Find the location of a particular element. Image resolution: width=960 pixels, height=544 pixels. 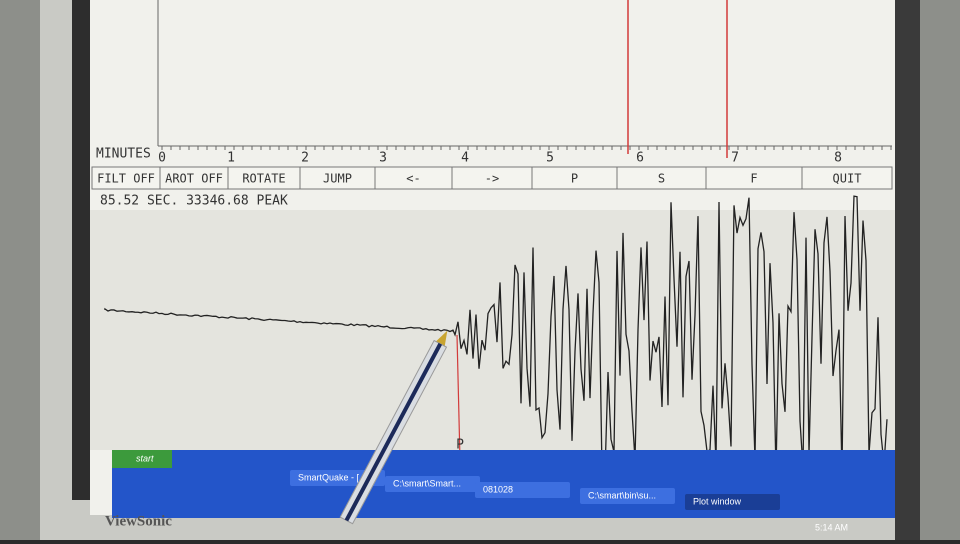

pen-ink is located at coordinates (393, 432).